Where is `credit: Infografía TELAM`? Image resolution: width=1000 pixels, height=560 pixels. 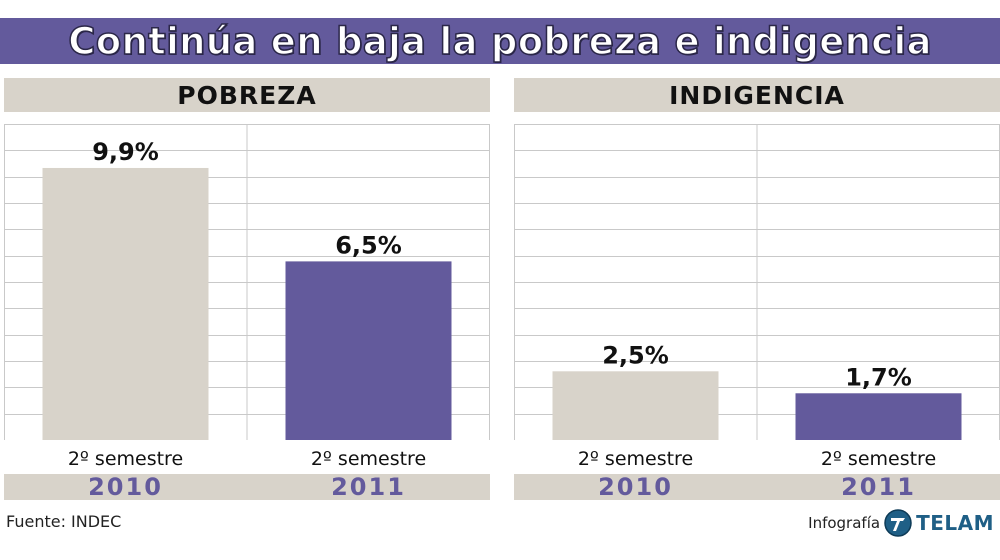
credit: Infografía TELAM is located at coordinates (901, 523).